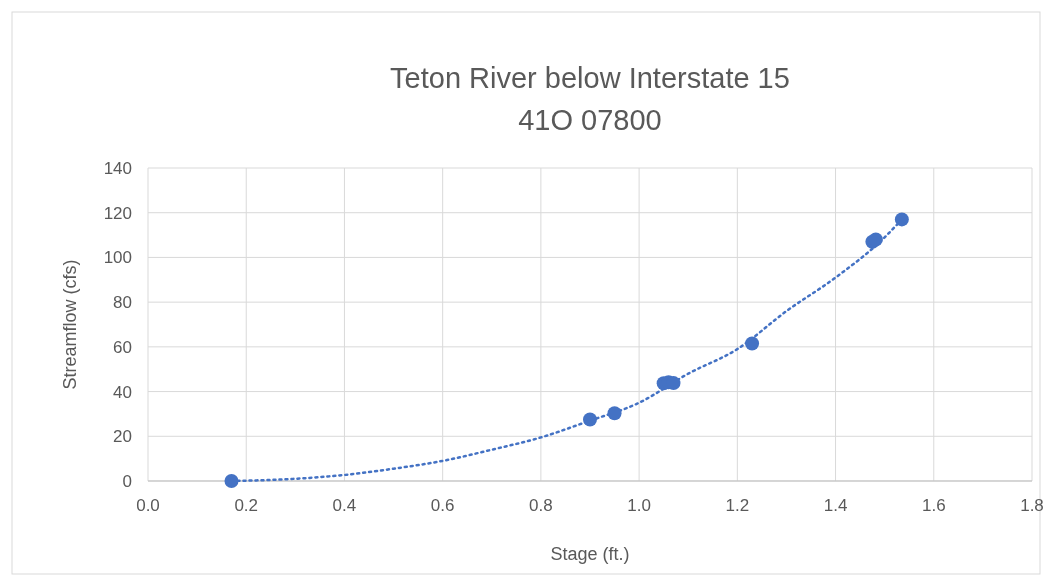 This screenshot has width=1052, height=586. I want to click on y-tick-label: 0, so click(127, 481).